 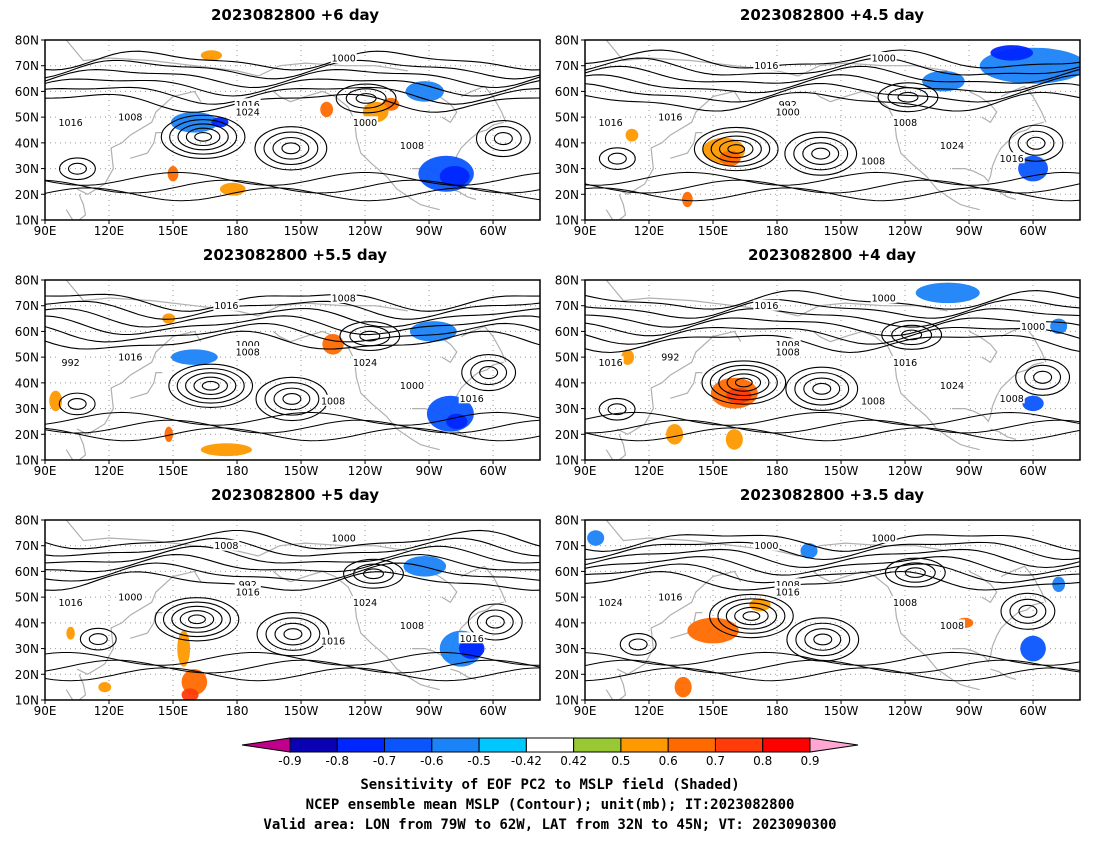 I want to click on x-tick-label: 90W, so click(x=968, y=231).